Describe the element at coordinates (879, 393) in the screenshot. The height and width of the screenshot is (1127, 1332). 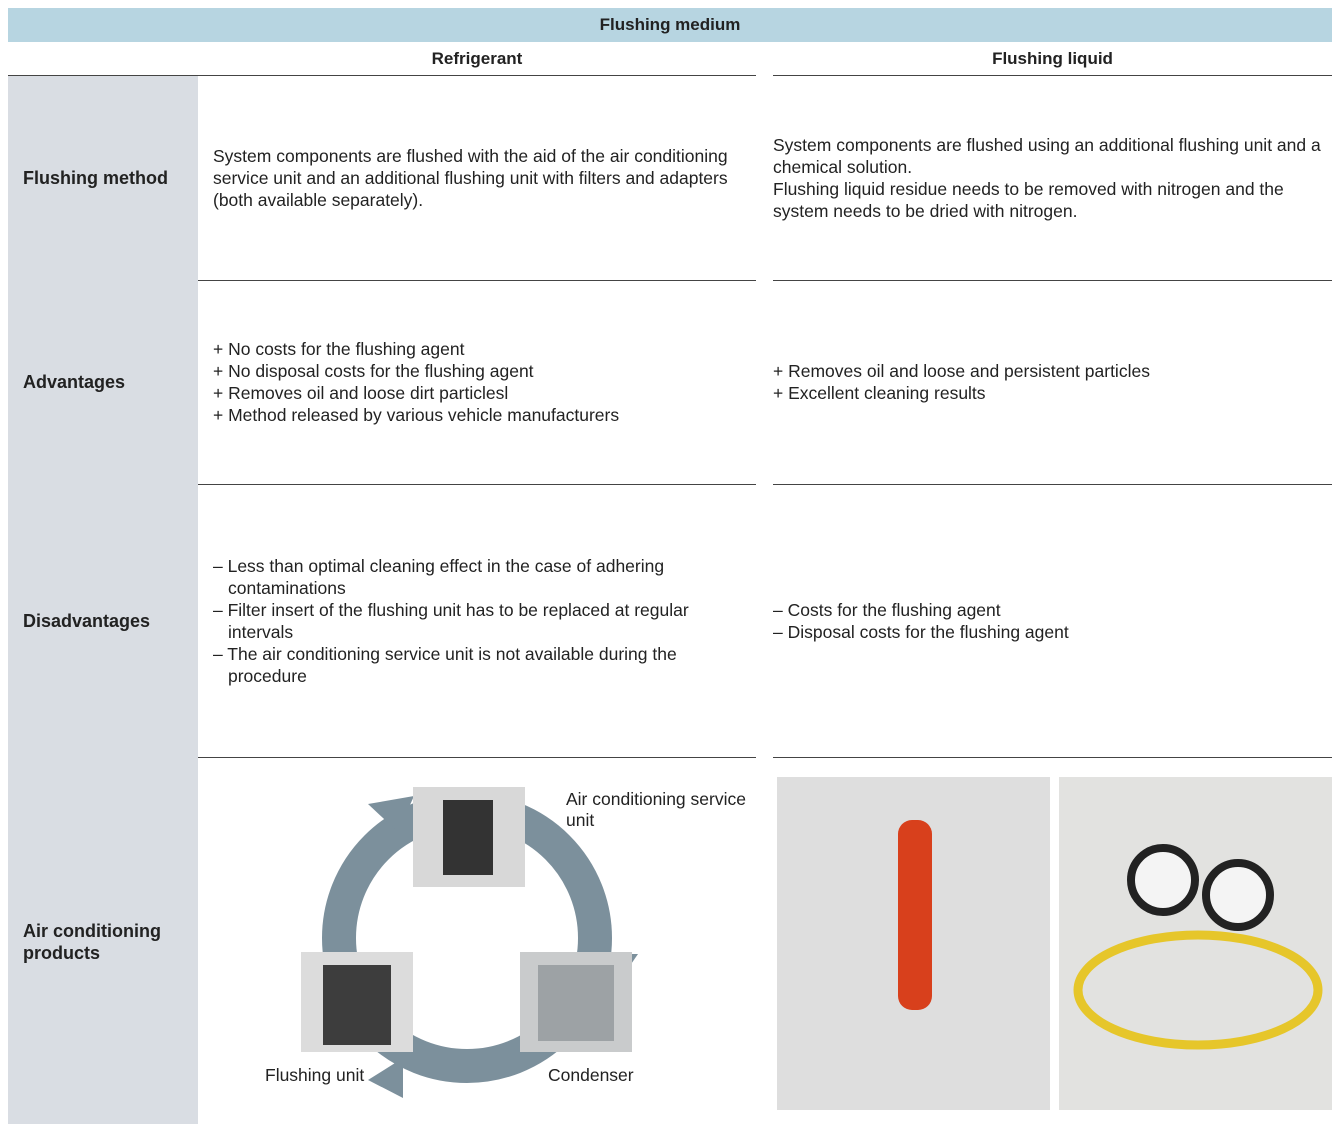
I see `cell-text: + Excellent cleaning results` at that location.